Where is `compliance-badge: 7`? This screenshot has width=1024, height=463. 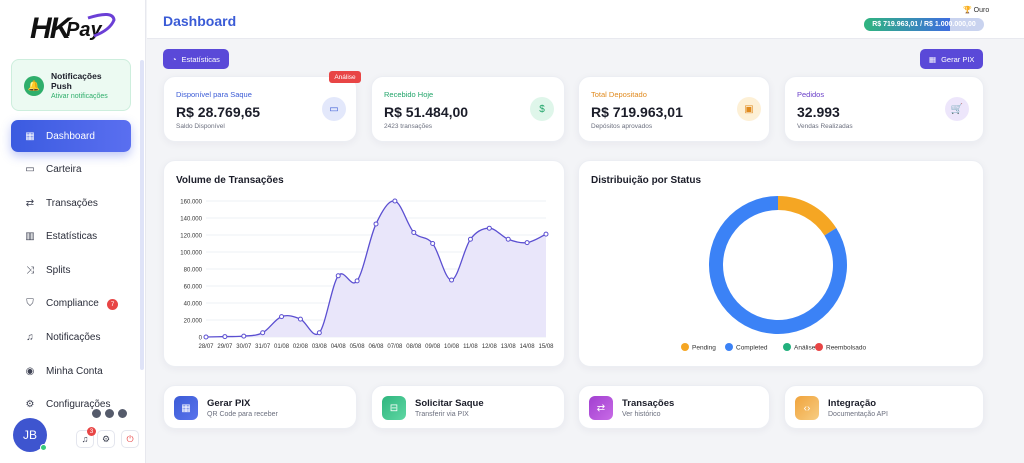
compliance-badge: 7 is located at coordinates (112, 304).